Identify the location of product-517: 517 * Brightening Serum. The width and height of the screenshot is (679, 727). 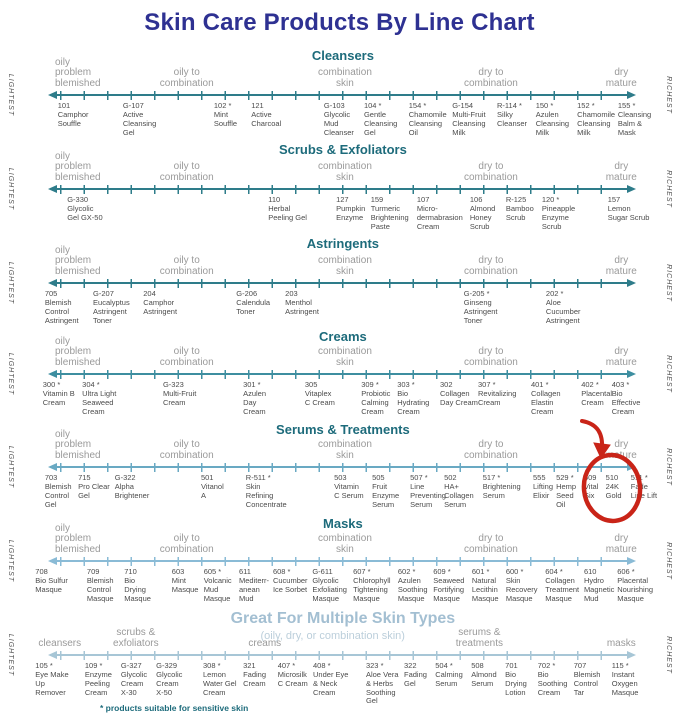
(501, 486).